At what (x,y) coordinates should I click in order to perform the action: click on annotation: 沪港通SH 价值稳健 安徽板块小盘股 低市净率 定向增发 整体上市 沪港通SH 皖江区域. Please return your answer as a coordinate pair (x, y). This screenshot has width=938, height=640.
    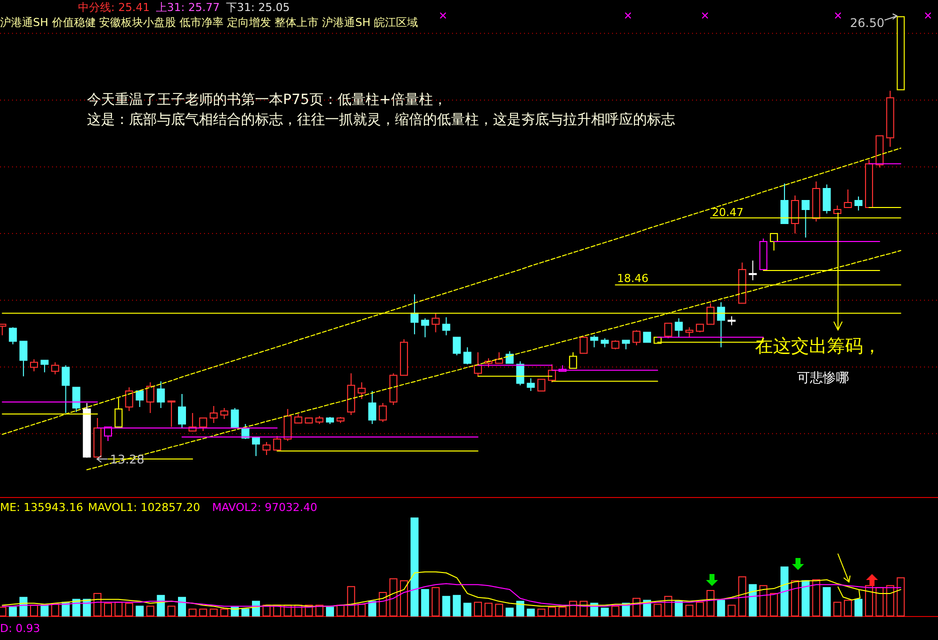
    Looking at the image, I should click on (209, 22).